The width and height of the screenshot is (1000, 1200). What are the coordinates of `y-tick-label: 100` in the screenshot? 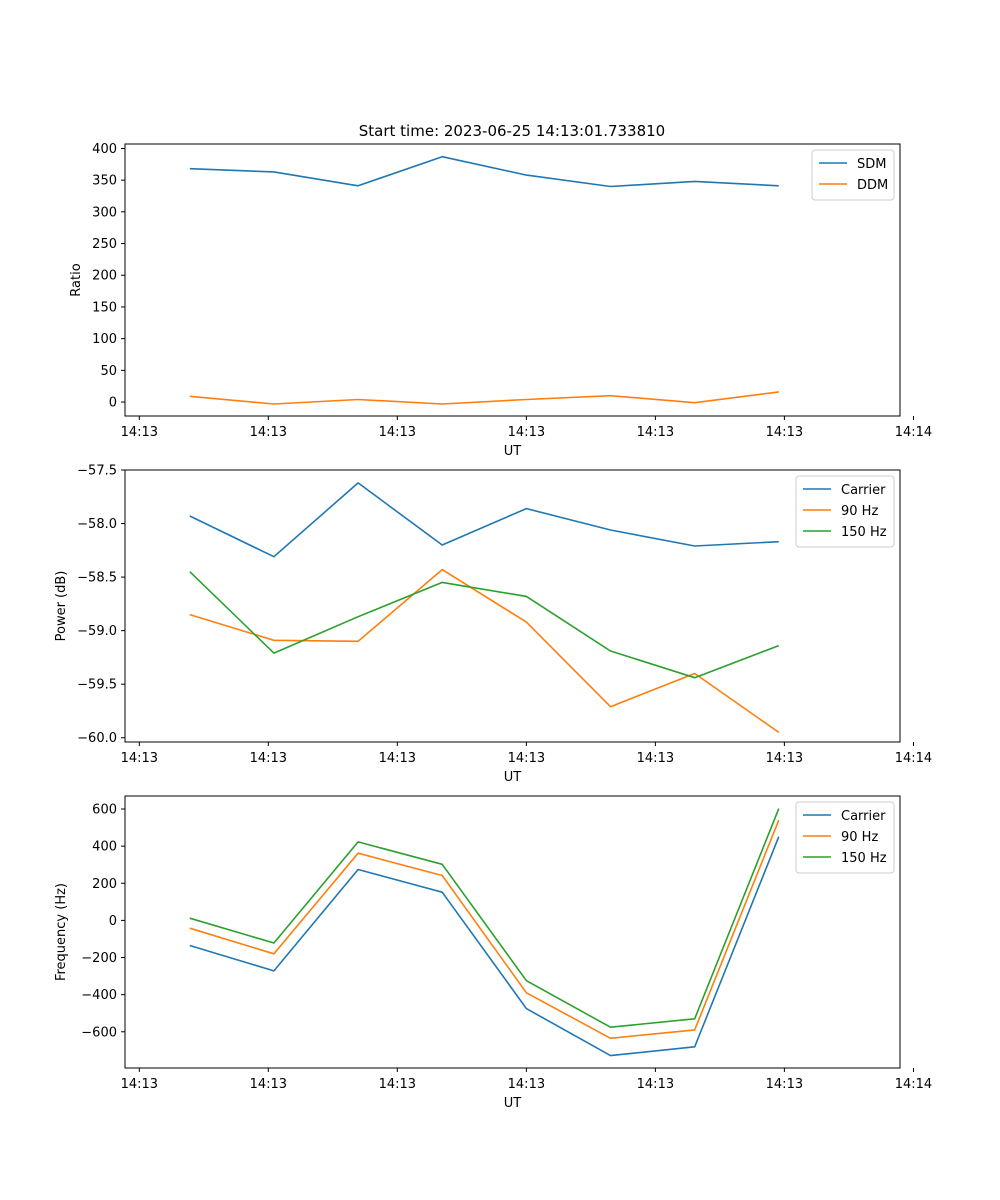 It's located at (104, 339).